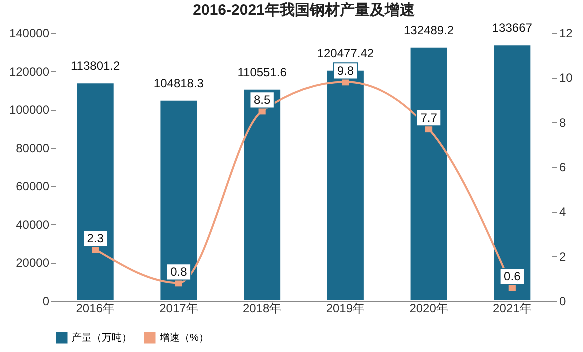  What do you see at coordinates (346, 309) in the screenshot?
I see `x-tick-label: 2019年` at bounding box center [346, 309].